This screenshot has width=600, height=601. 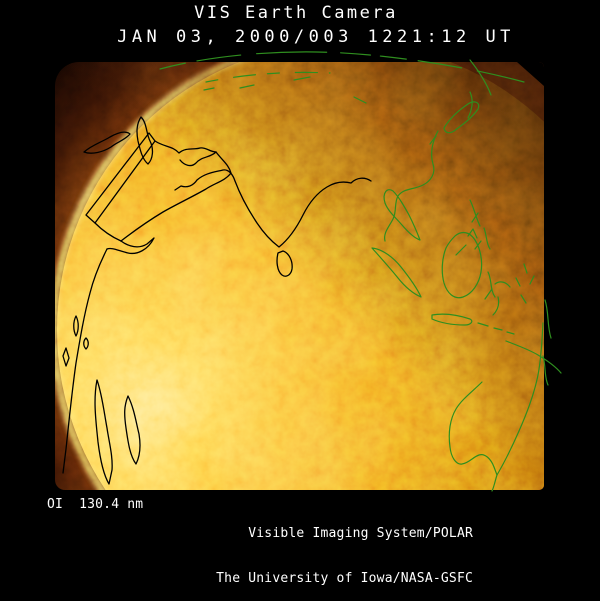 What do you see at coordinates (95, 504) in the screenshot?
I see `wavelength-label: OI 130.4 nm` at bounding box center [95, 504].